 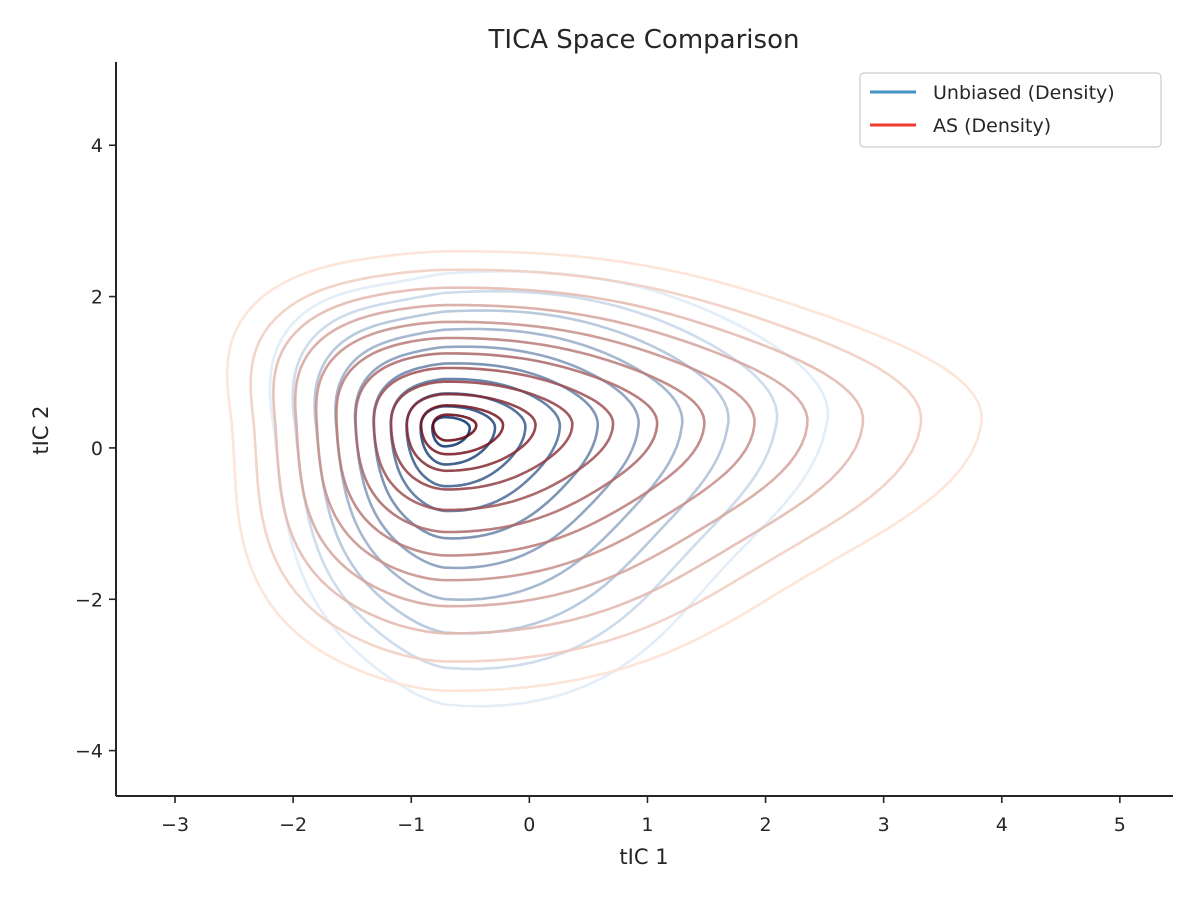 What do you see at coordinates (1002, 825) in the screenshot?
I see `x-tick-label: 4` at bounding box center [1002, 825].